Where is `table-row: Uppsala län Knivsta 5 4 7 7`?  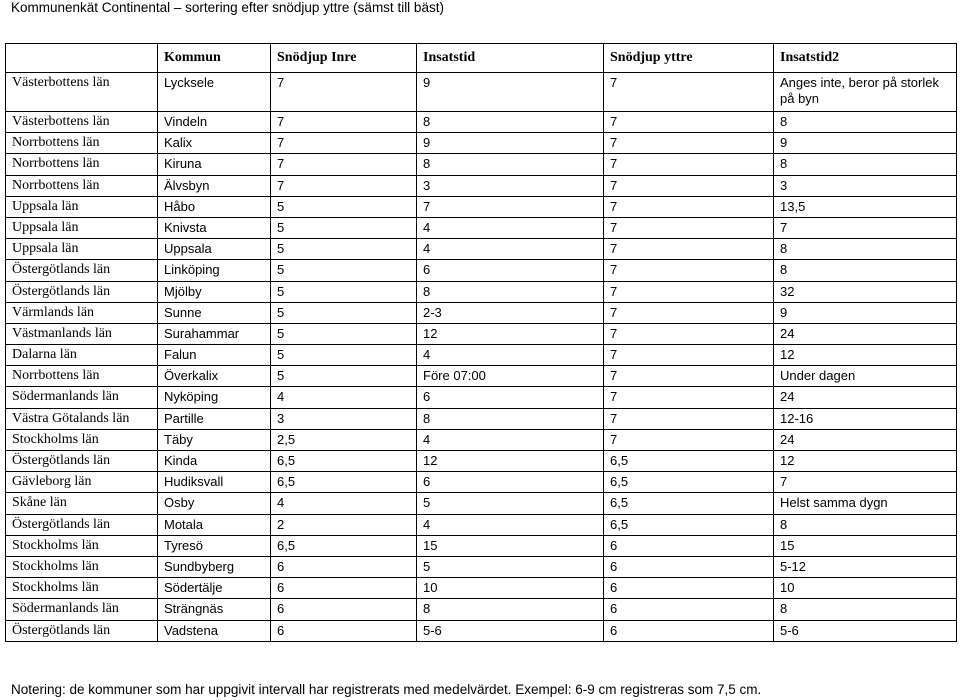 table-row: Uppsala län Knivsta 5 4 7 7 is located at coordinates (481, 228).